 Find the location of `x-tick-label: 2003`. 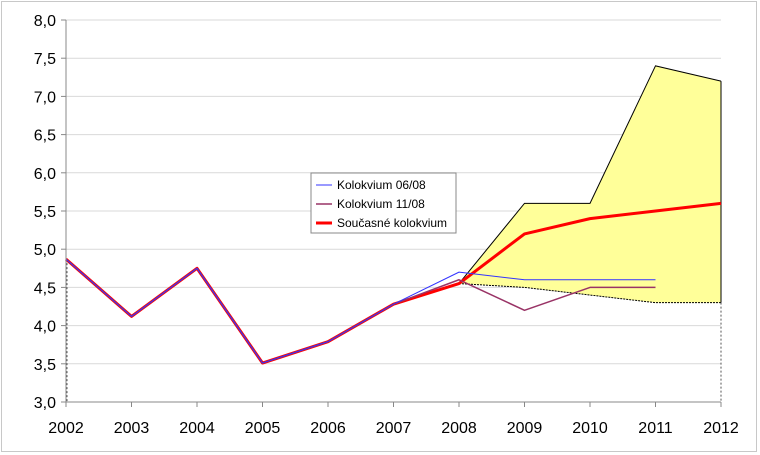

x-tick-label: 2003 is located at coordinates (132, 428).